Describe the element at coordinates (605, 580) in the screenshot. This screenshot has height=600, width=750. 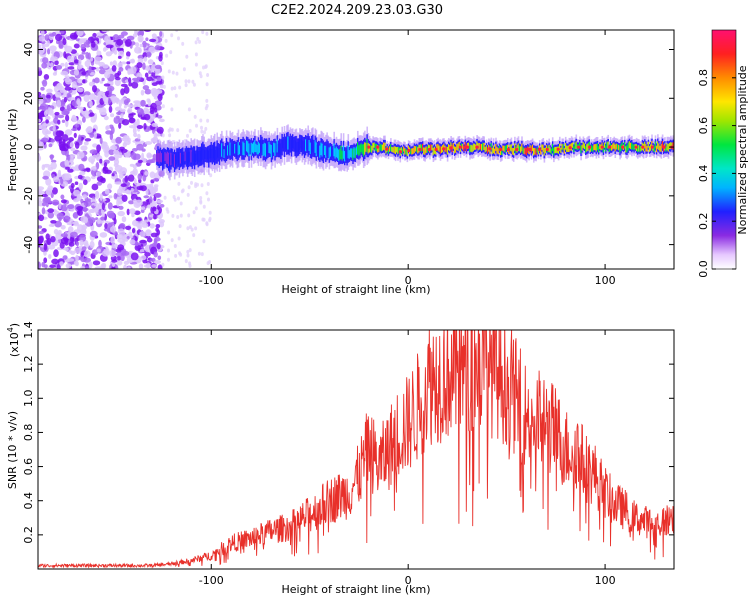
I see `snr-x-tick-label: 100` at that location.